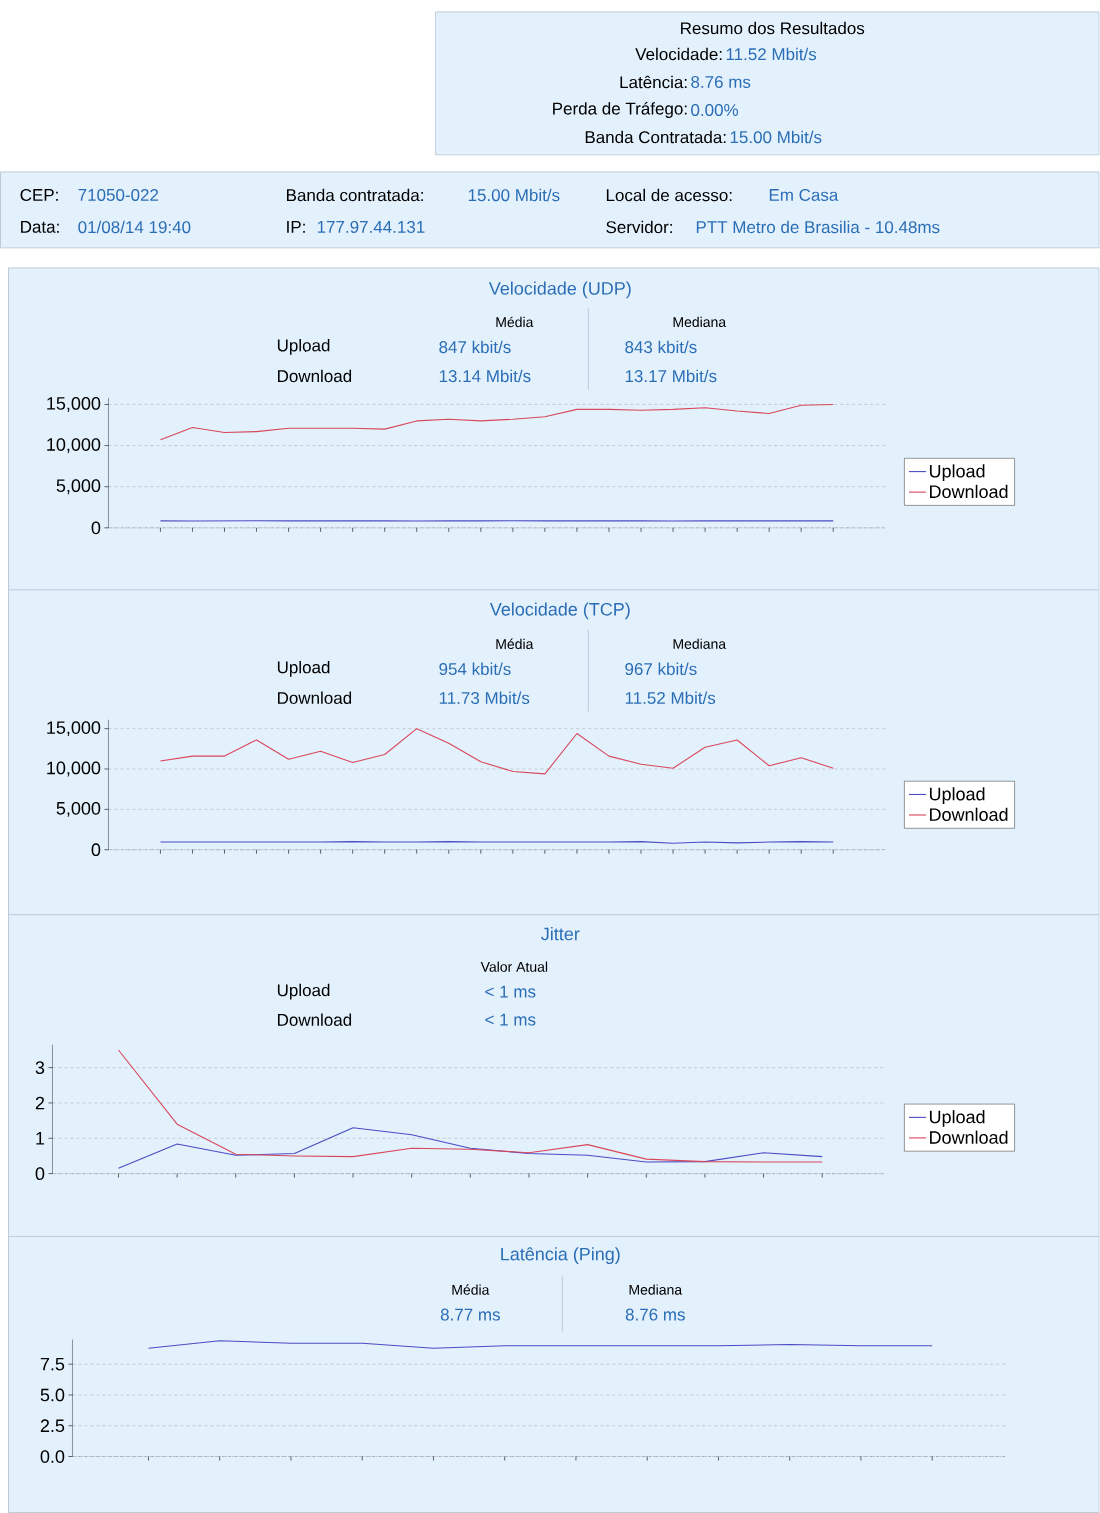 This screenshot has height=1513, width=1100. What do you see at coordinates (671, 376) in the screenshot?
I see `text: 13.17 Mbit/s` at bounding box center [671, 376].